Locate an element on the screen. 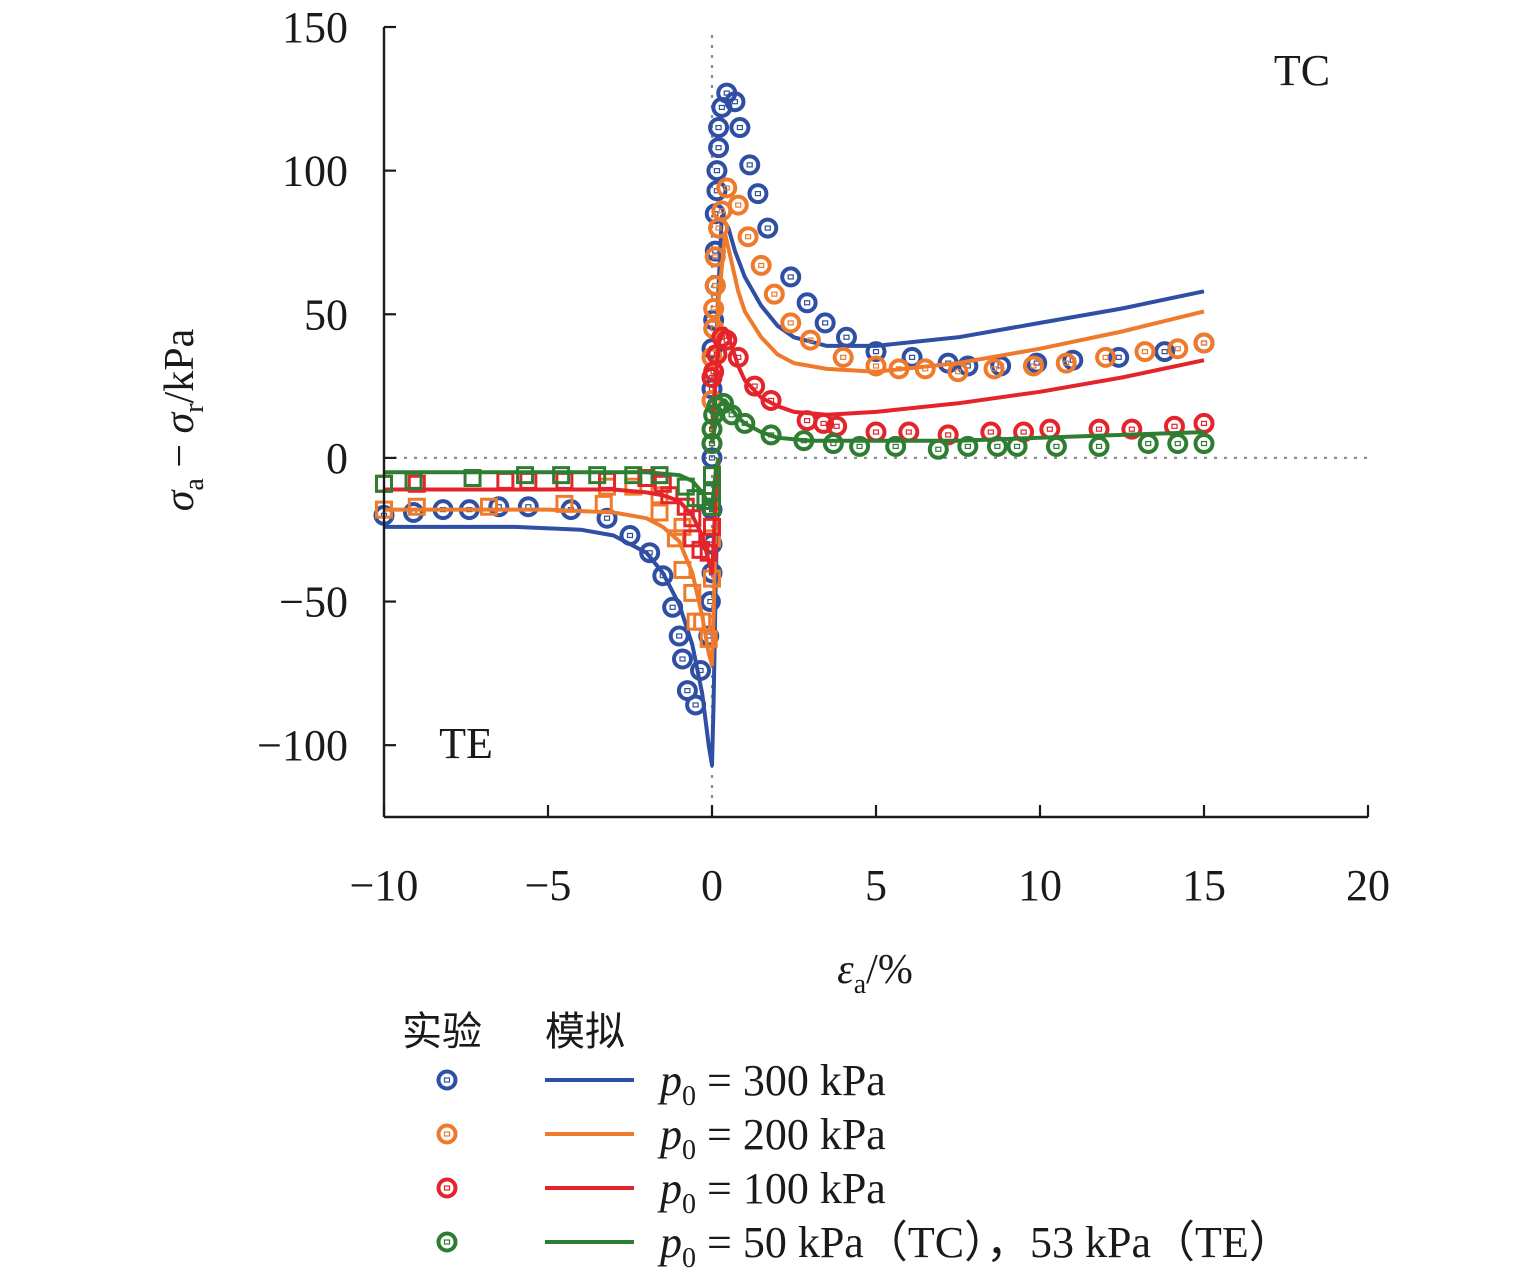 Image resolution: width=1535 pixels, height=1283 pixels. y-axis-title-var1: σ is located at coordinates (180, 499).